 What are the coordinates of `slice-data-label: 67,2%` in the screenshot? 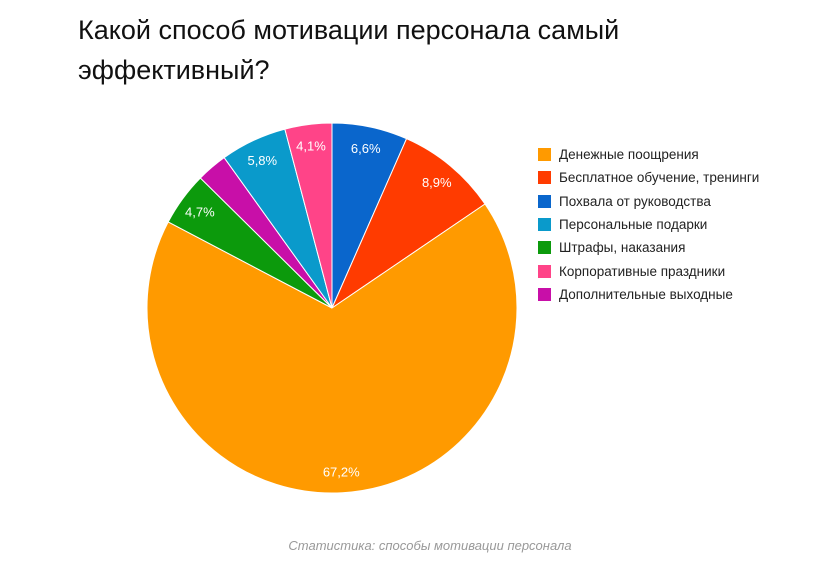 It's located at (341, 471).